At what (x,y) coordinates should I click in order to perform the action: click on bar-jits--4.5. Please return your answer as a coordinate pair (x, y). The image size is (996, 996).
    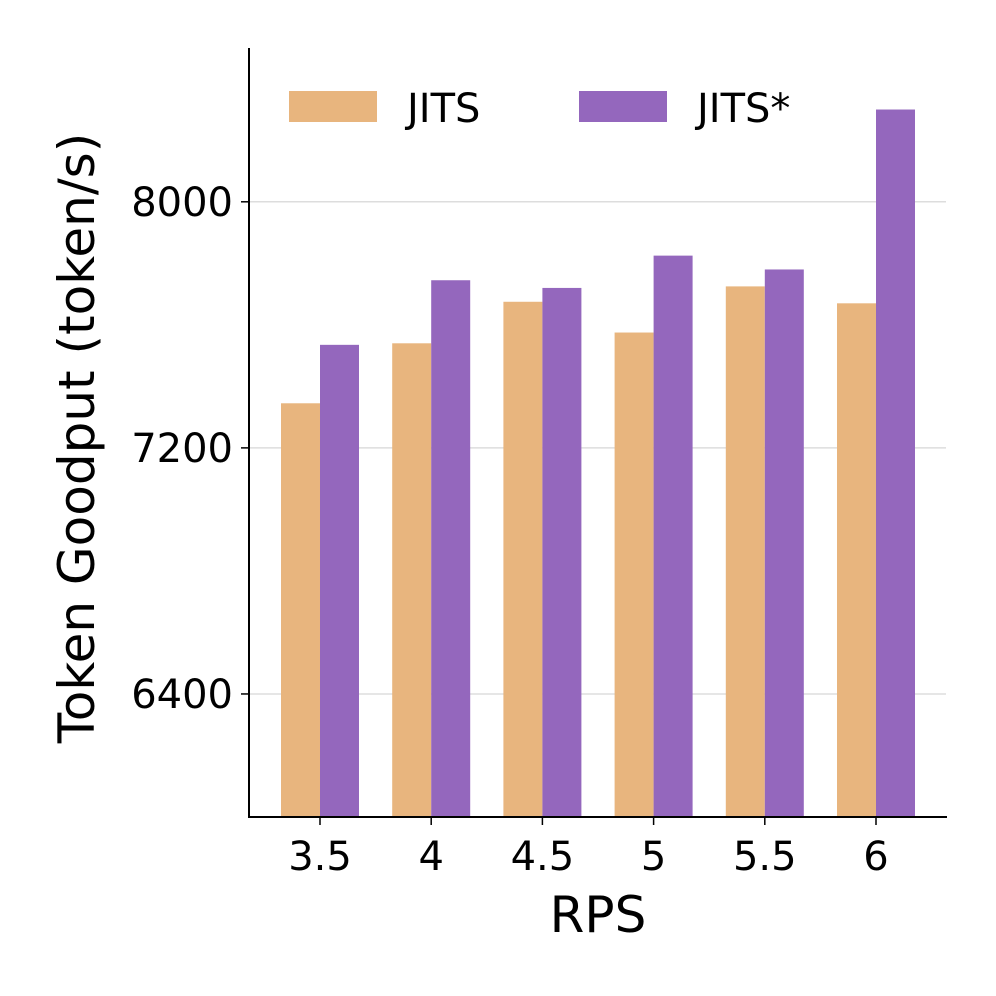
    Looking at the image, I should click on (562, 552).